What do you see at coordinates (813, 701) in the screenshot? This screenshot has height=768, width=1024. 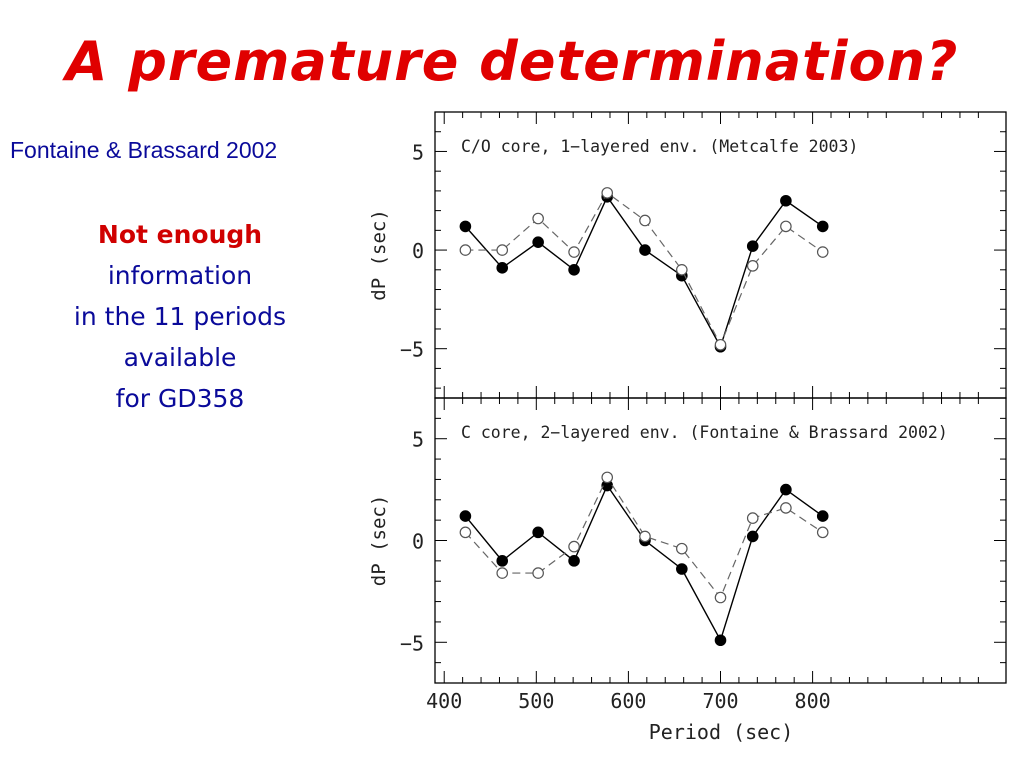 I see `x-tick-label: 800` at bounding box center [813, 701].